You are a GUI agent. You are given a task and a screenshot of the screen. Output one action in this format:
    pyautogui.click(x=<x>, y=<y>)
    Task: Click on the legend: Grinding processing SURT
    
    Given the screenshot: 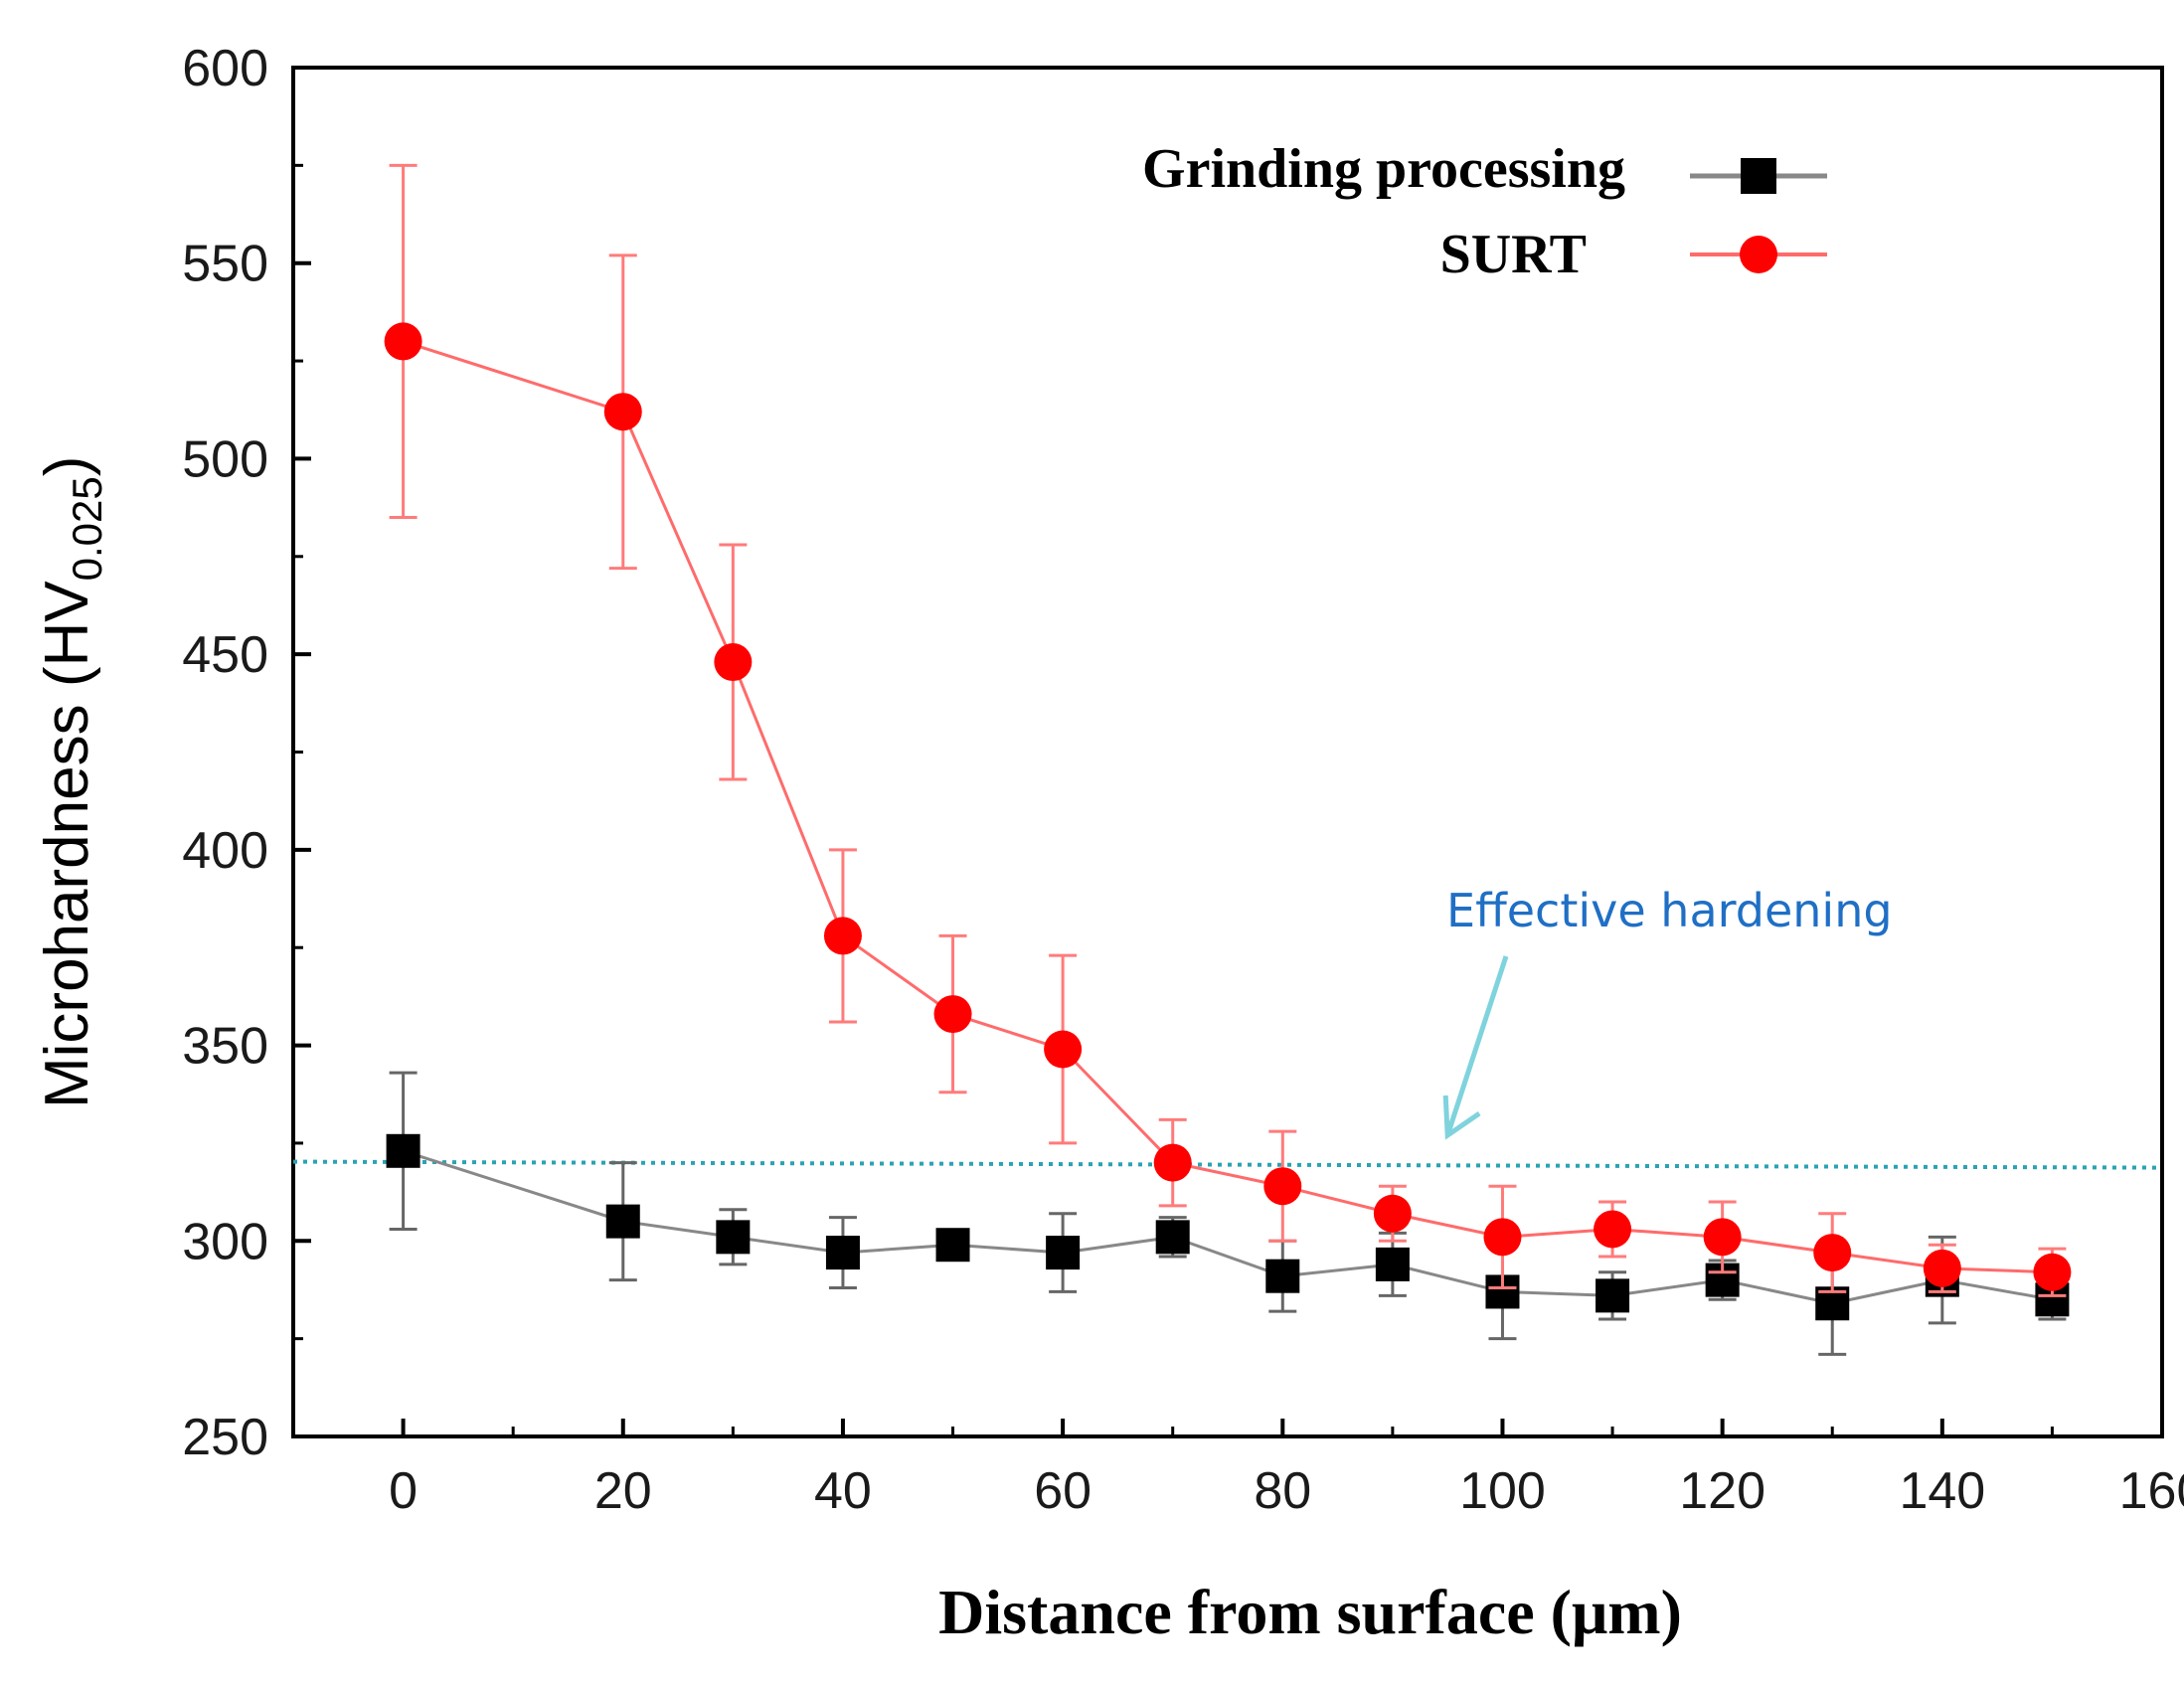 What is the action you would take?
    pyautogui.click(x=1484, y=211)
    